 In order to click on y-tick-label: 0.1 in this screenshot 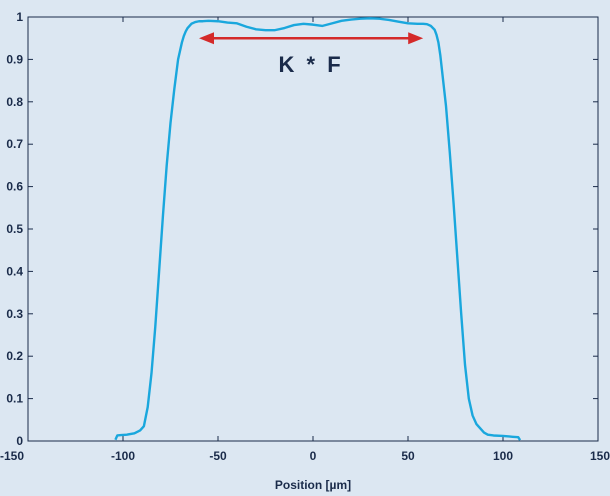, I will do `click(14, 399)`.